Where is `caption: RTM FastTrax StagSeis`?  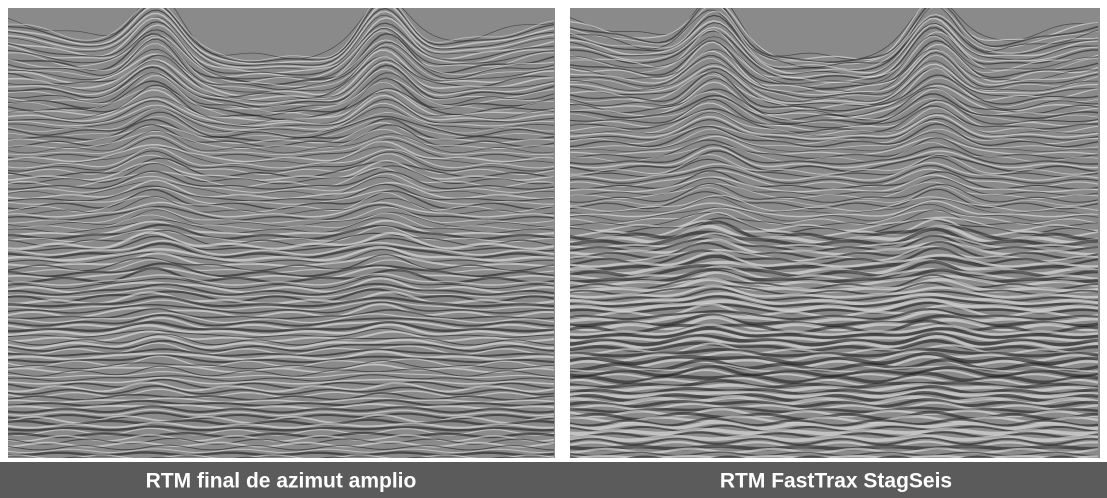 caption: RTM FastTrax StagSeis is located at coordinates (836, 481).